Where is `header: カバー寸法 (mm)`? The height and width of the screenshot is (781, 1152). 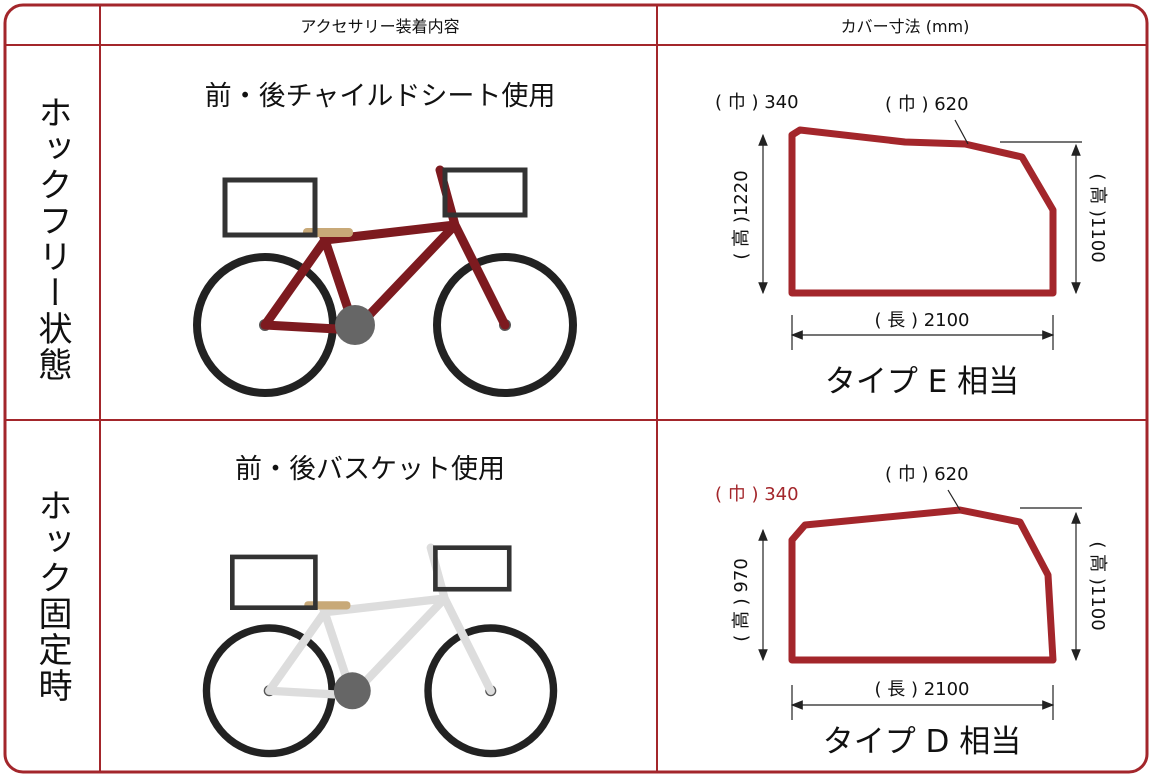 header: カバー寸法 (mm) is located at coordinates (905, 26).